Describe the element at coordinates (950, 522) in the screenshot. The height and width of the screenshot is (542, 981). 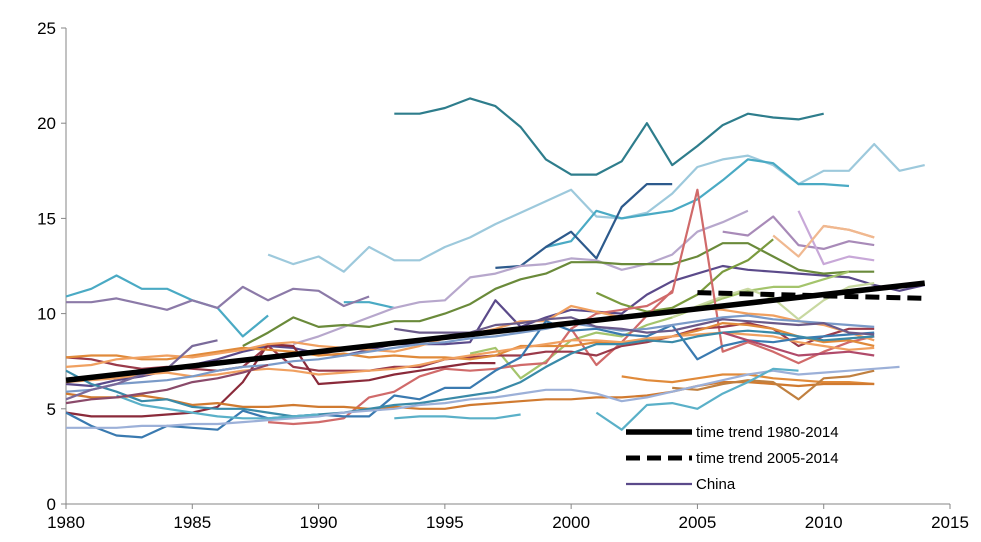
I see `x-tick-label: 2015` at that location.